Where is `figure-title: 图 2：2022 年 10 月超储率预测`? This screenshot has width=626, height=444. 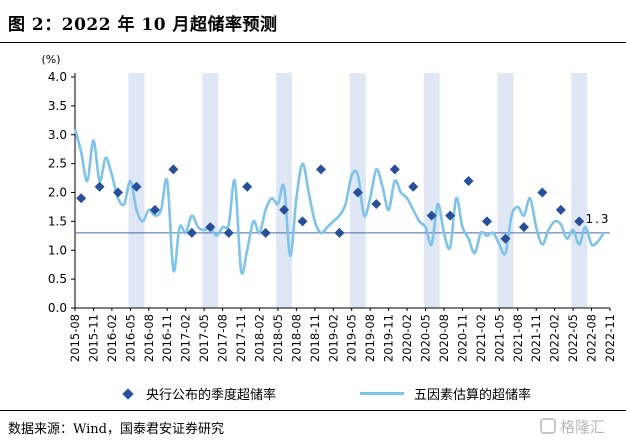
figure-title: 图 2：2022 年 10 月超储率预测 is located at coordinates (143, 25).